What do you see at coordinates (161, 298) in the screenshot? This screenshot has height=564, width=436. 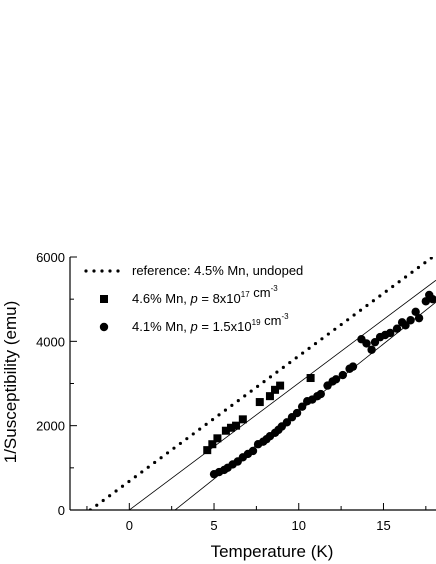 I see `legend-text-part: 4.6% Mn,` at bounding box center [161, 298].